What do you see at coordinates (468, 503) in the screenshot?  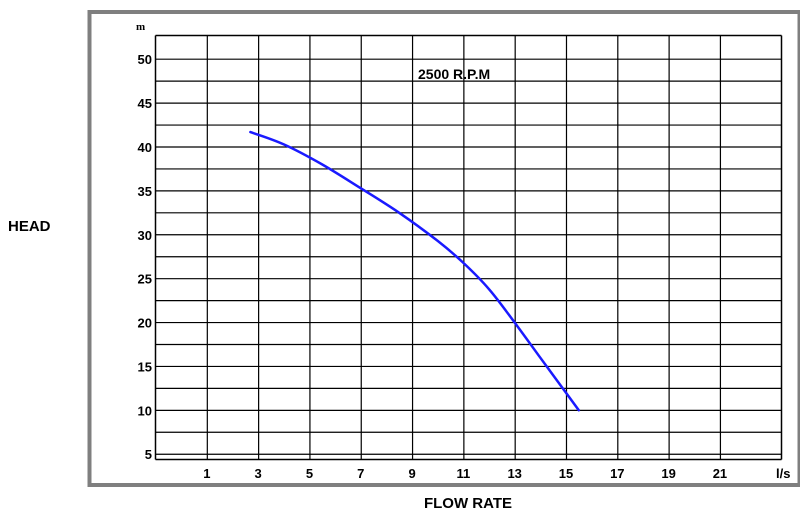 I see `x-axis-title: FLOW RATE` at bounding box center [468, 503].